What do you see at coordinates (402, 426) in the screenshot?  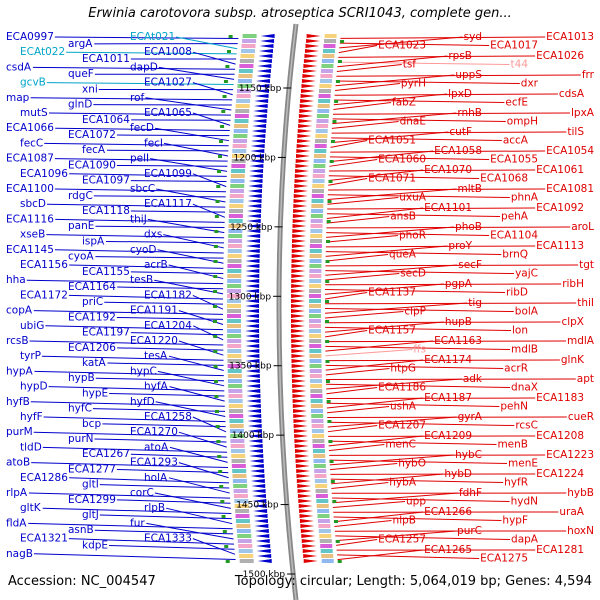 I see `gene-label: ECA1207` at bounding box center [402, 426].